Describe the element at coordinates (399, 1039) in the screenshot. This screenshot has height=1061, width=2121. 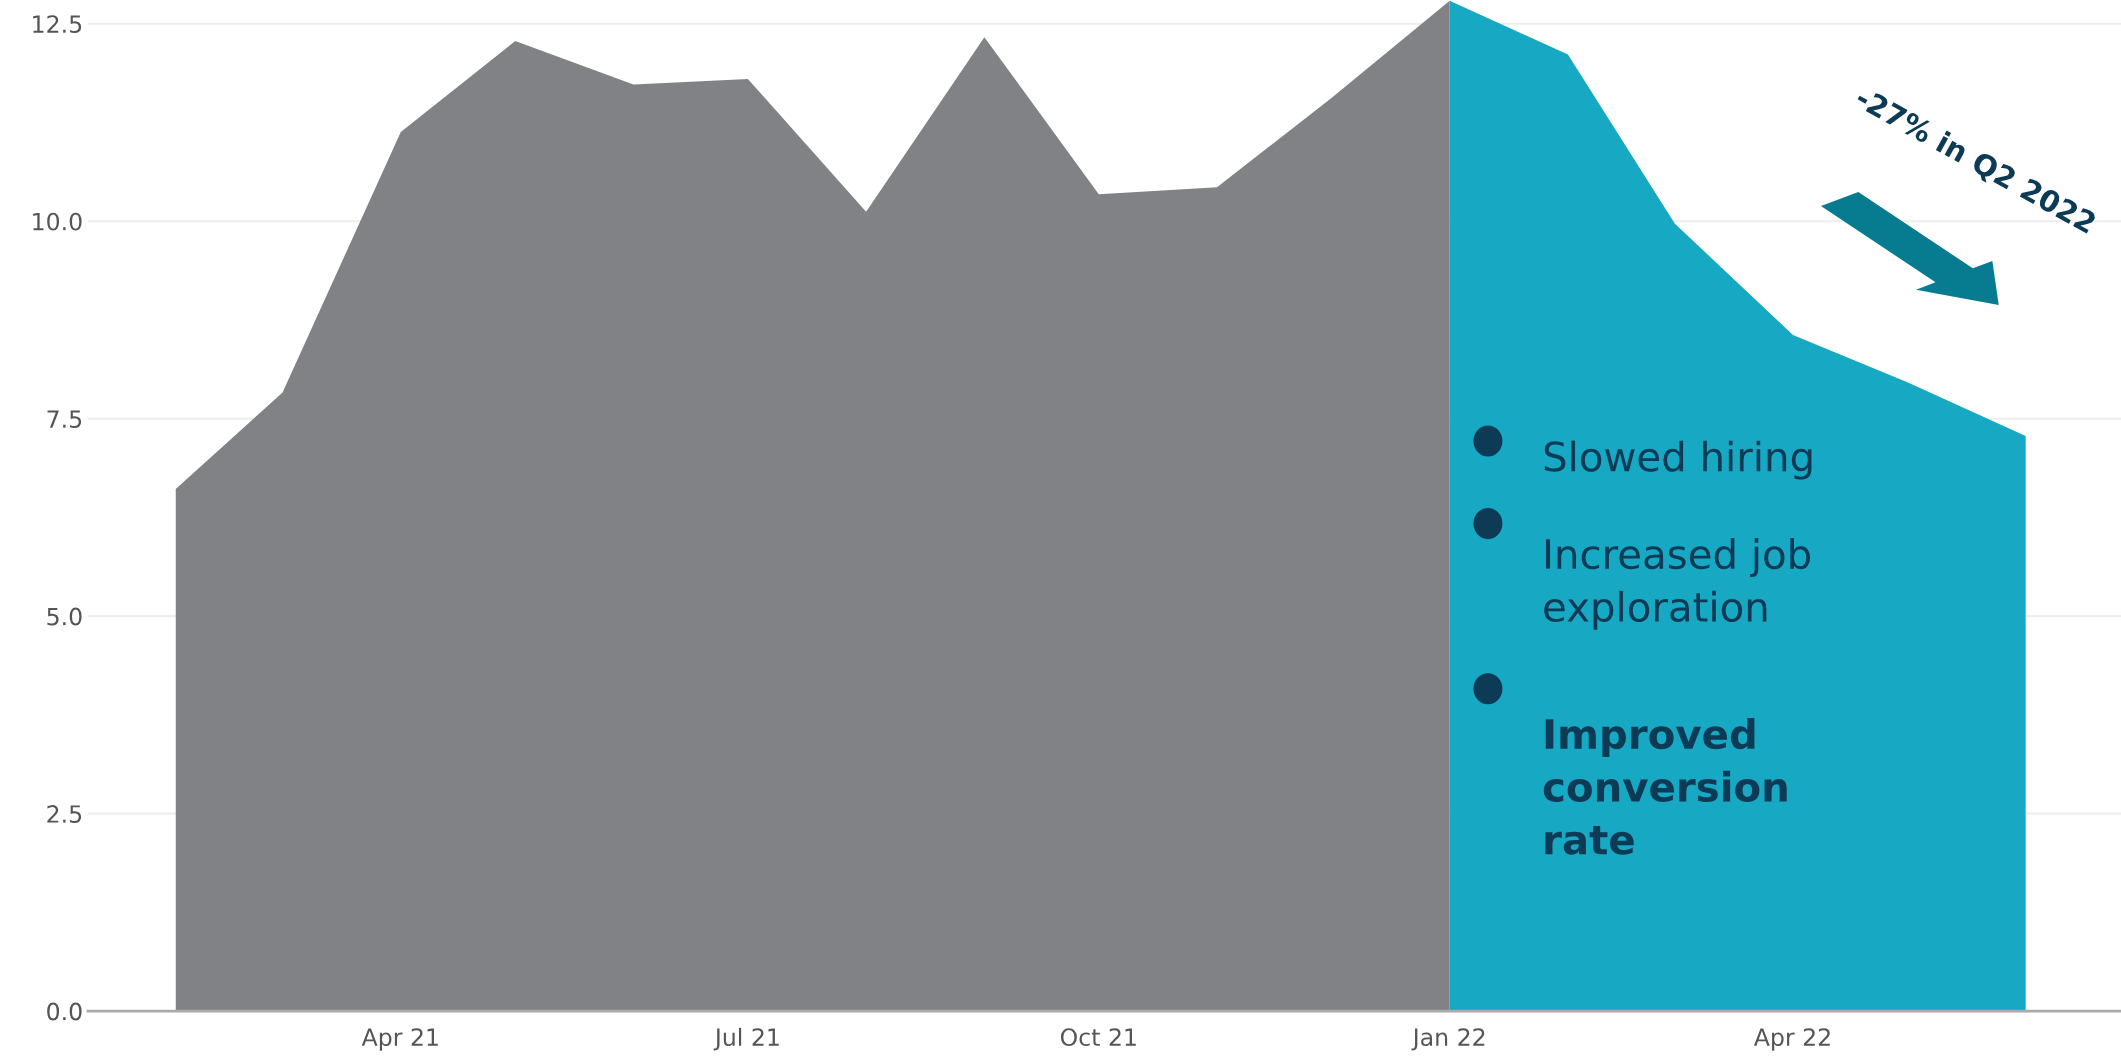
I see `x-tick-label: Apr 21` at that location.